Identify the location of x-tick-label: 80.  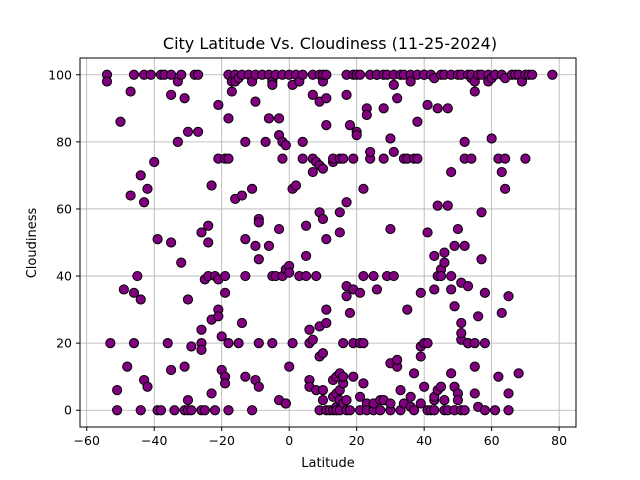
(559, 440).